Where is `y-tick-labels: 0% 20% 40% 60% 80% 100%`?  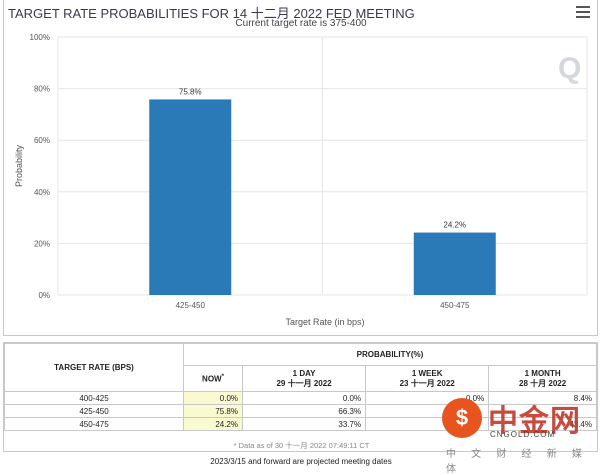 y-tick-labels: 0% 20% 40% 60% 80% 100% is located at coordinates (40, 166).